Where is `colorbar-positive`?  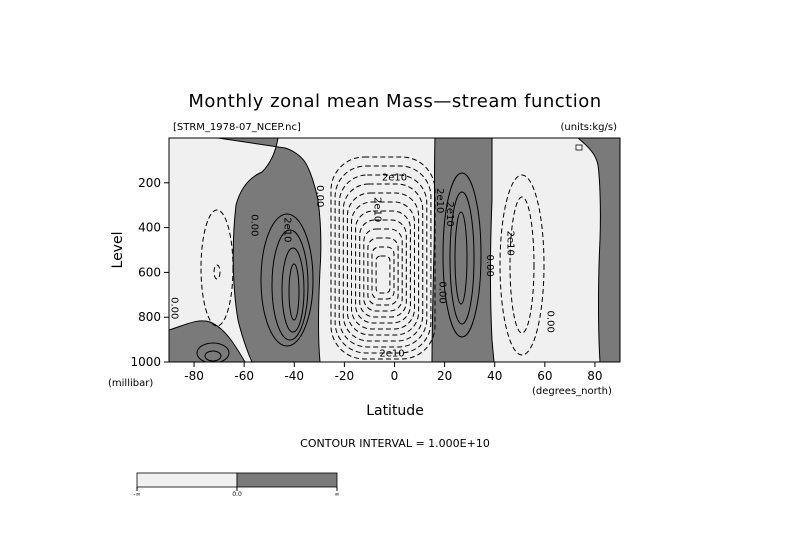
colorbar-positive is located at coordinates (287, 480).